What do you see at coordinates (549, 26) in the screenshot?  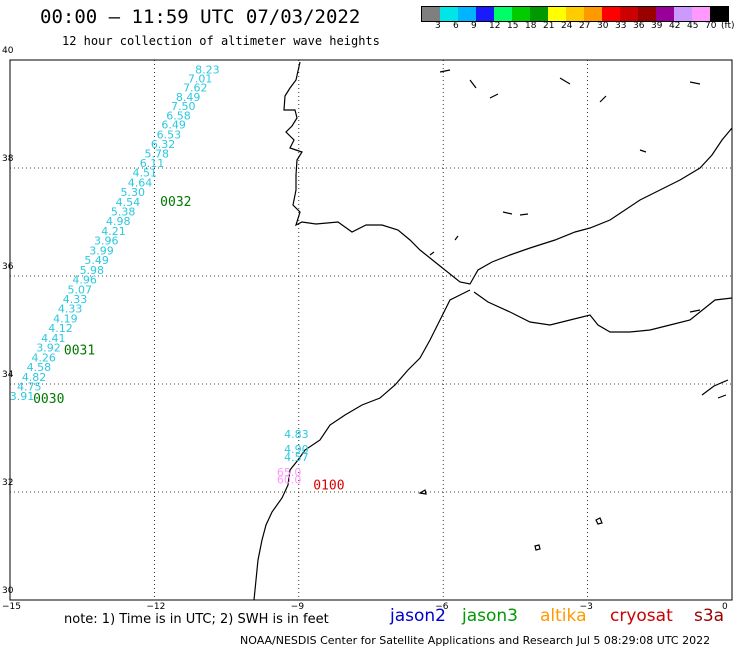 I see `legend-label: 21` at bounding box center [549, 26].